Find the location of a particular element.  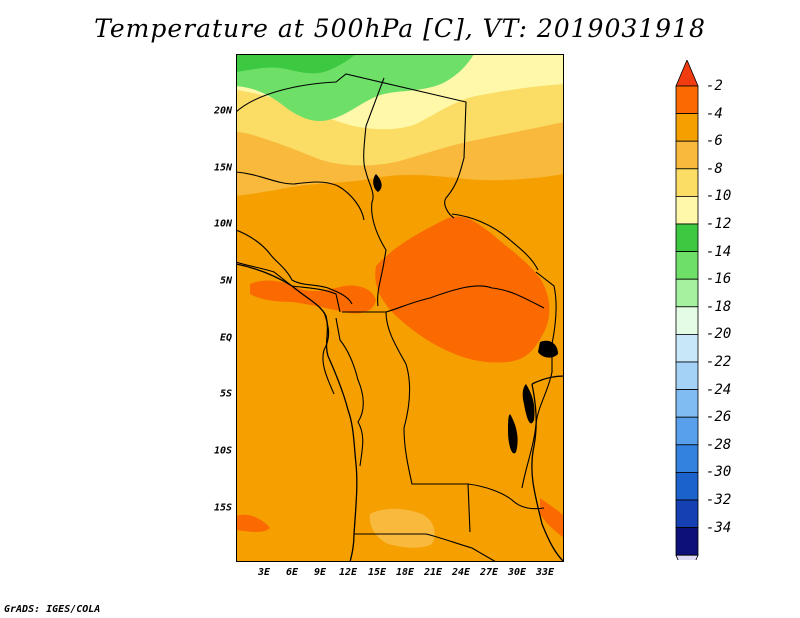

colorbar-top-triangle is located at coordinates (687, 73).